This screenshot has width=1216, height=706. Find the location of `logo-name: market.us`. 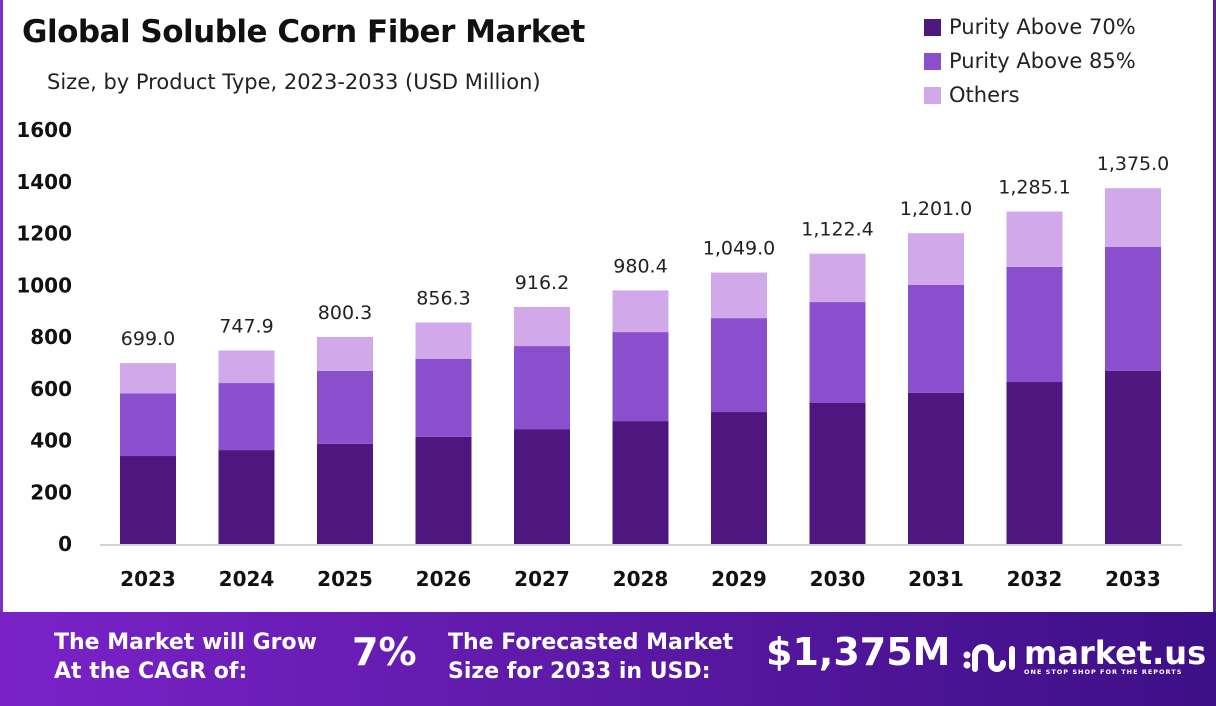

logo-name: market.us is located at coordinates (1115, 653).